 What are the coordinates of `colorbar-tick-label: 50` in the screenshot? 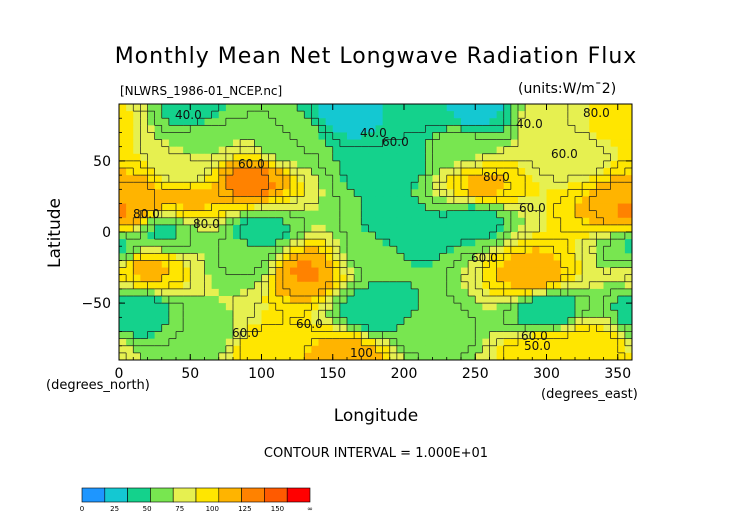 It's located at (147, 509).